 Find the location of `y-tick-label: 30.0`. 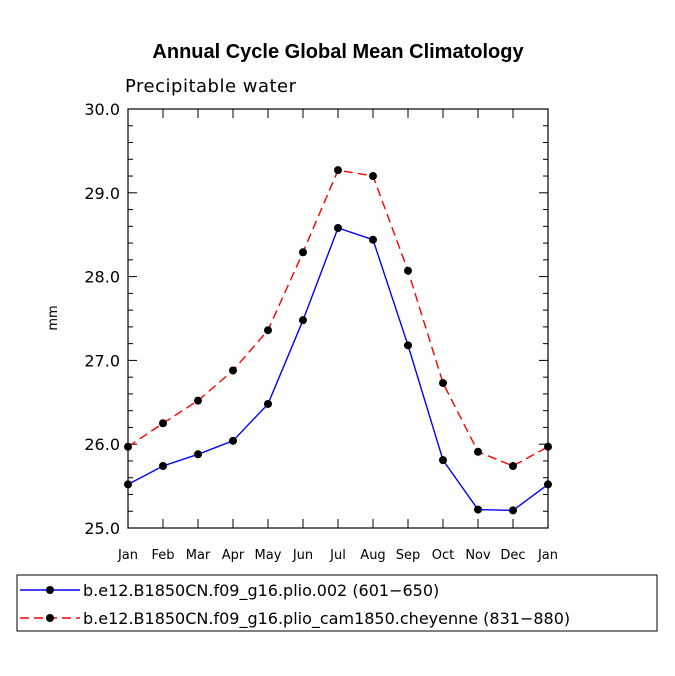

y-tick-label: 30.0 is located at coordinates (102, 109).